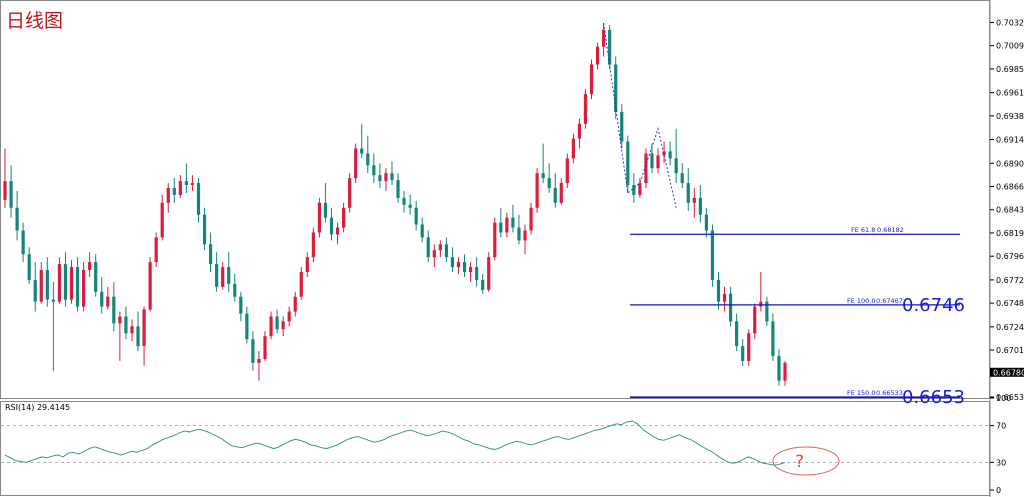  Describe the element at coordinates (861, 393) in the screenshot. I see `fe-150-label: FE 150.0` at that location.